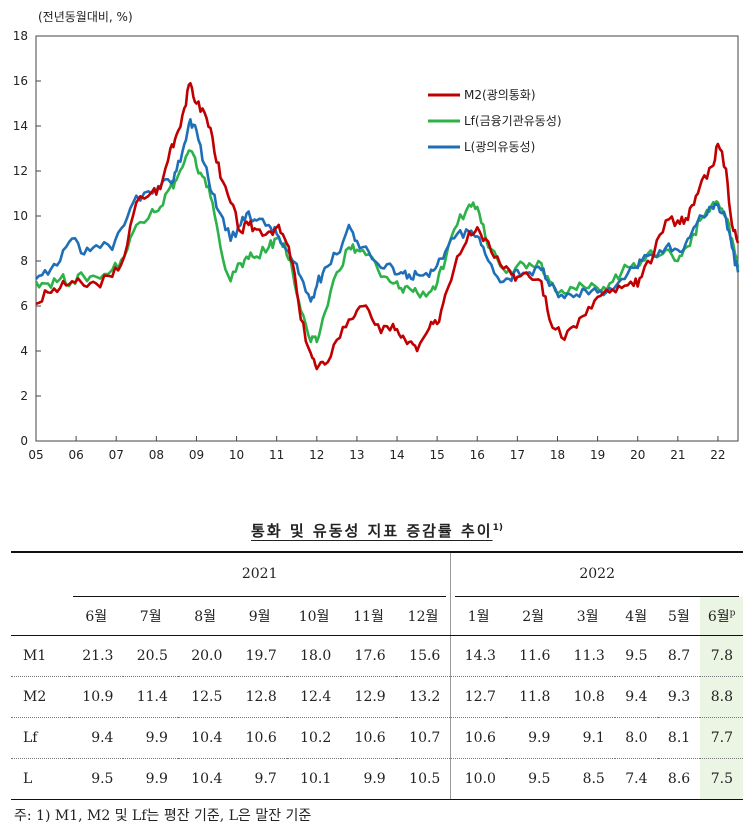 The width and height of the screenshot is (754, 833). Describe the element at coordinates (478, 616) in the screenshot. I see `month-header: 1월` at that location.